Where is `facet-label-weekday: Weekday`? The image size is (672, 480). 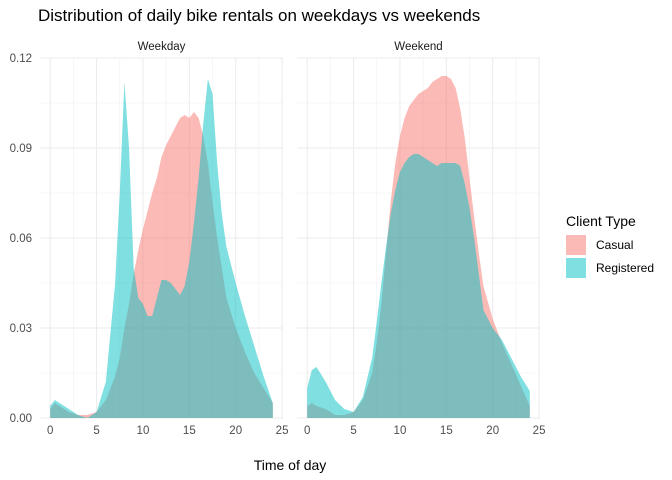
facet-label-weekday: Weekday is located at coordinates (162, 47).